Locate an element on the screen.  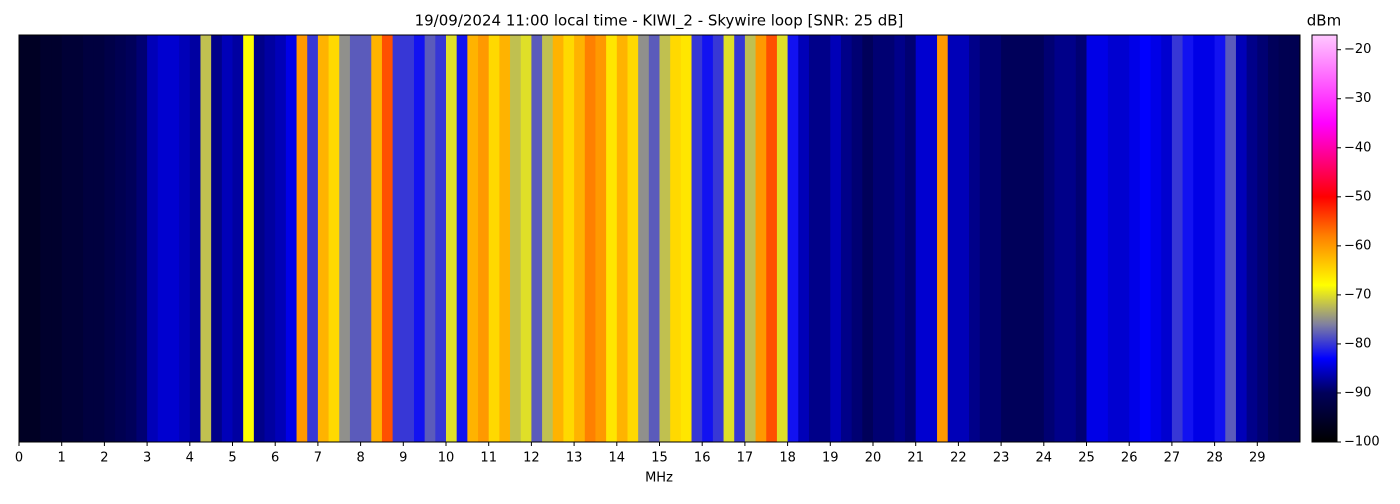
x-tick-label: 12 is located at coordinates (531, 458).